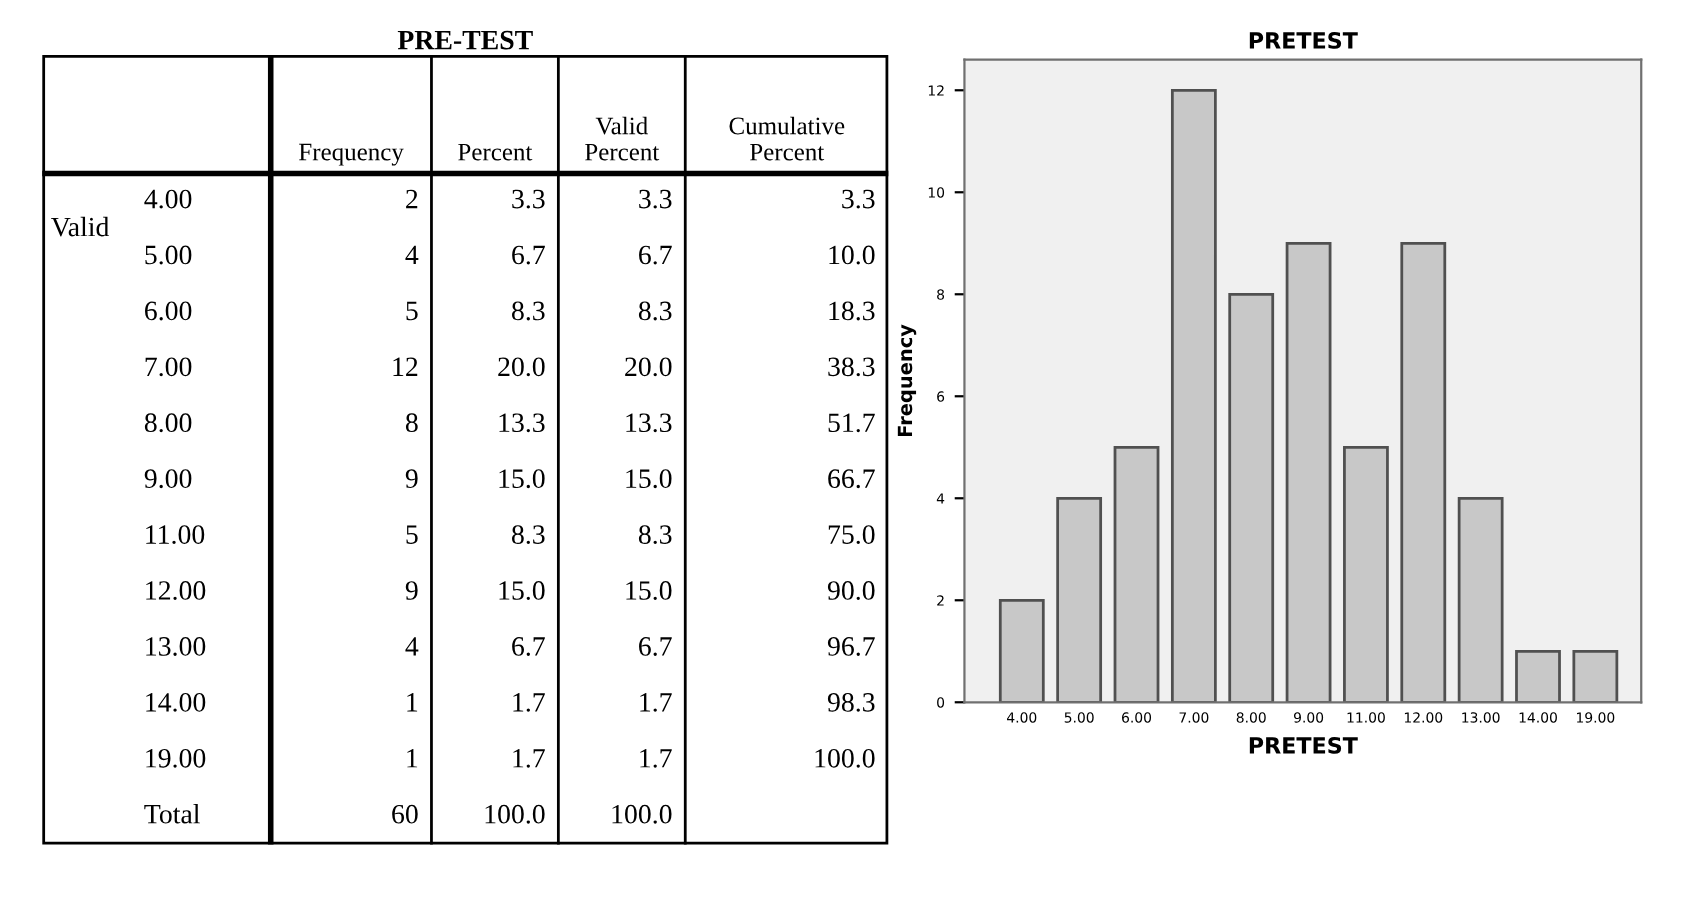 The image size is (1692, 918). I want to click on category-label: Cumulative Percent, so click(787, 138).